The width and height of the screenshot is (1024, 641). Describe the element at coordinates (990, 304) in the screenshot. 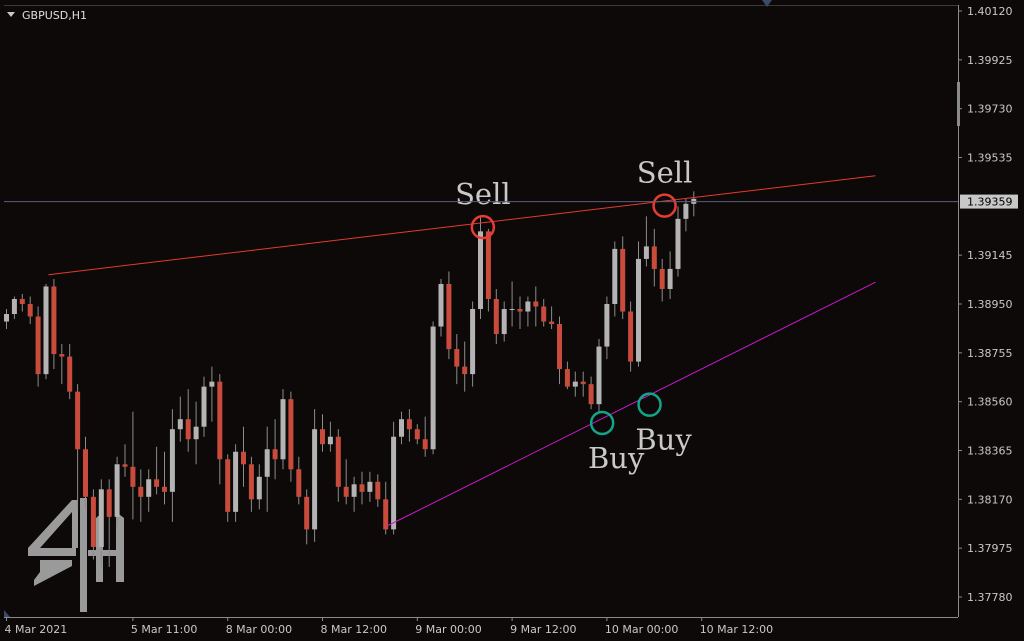

I see `price-tick-label: 1.38950` at that location.